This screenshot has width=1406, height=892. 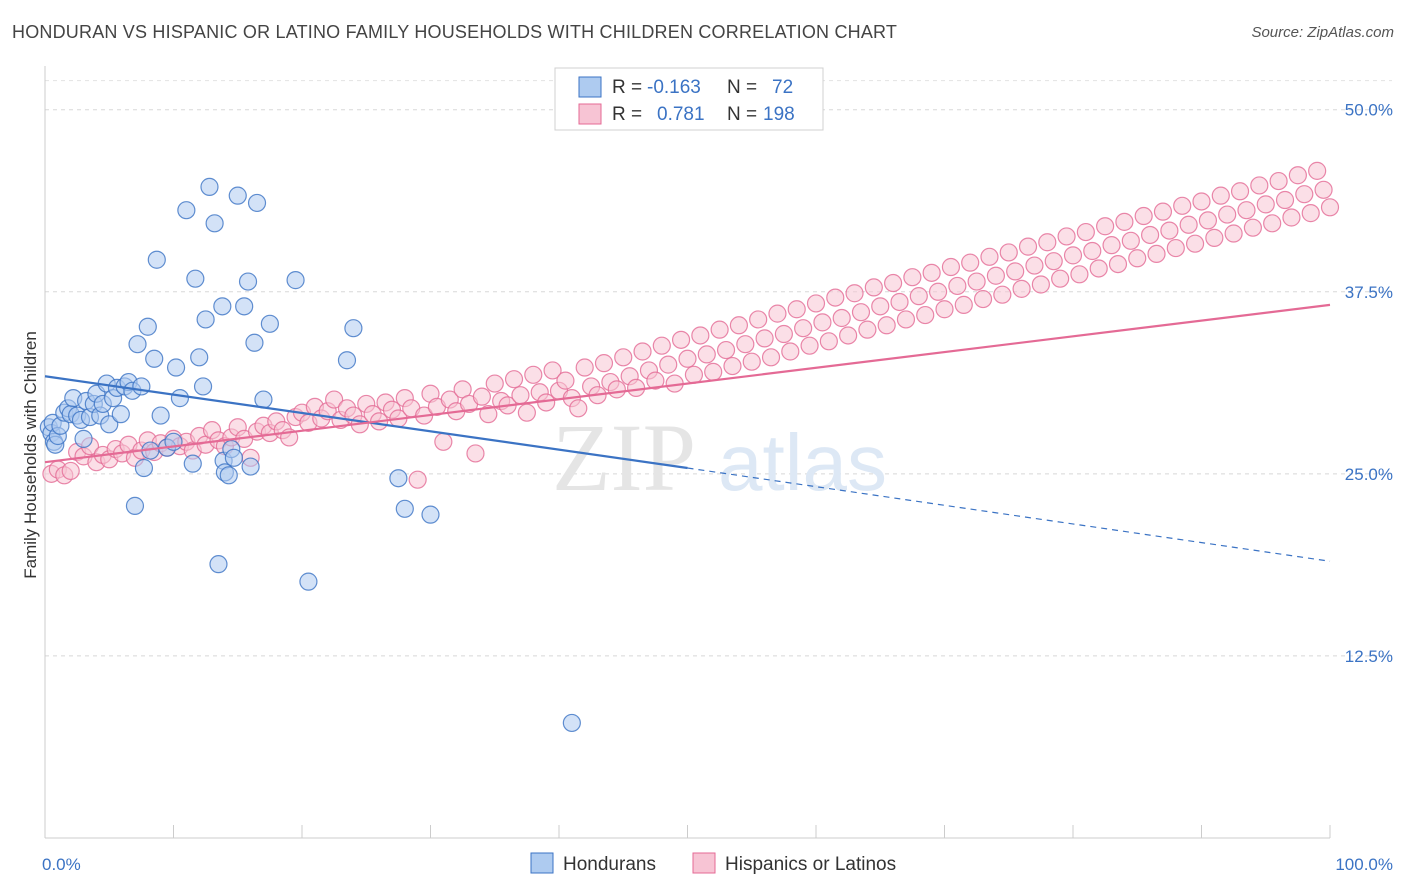 What do you see at coordinates (609, 864) in the screenshot?
I see `bottom-legend-hondurans: Hondurans` at bounding box center [609, 864].